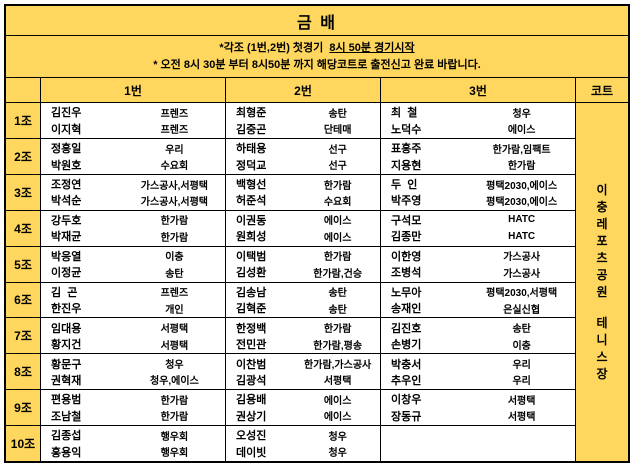 The height and width of the screenshot is (467, 634). Describe the element at coordinates (602, 322) in the screenshot. I see `court-venue-char: 테` at that location.